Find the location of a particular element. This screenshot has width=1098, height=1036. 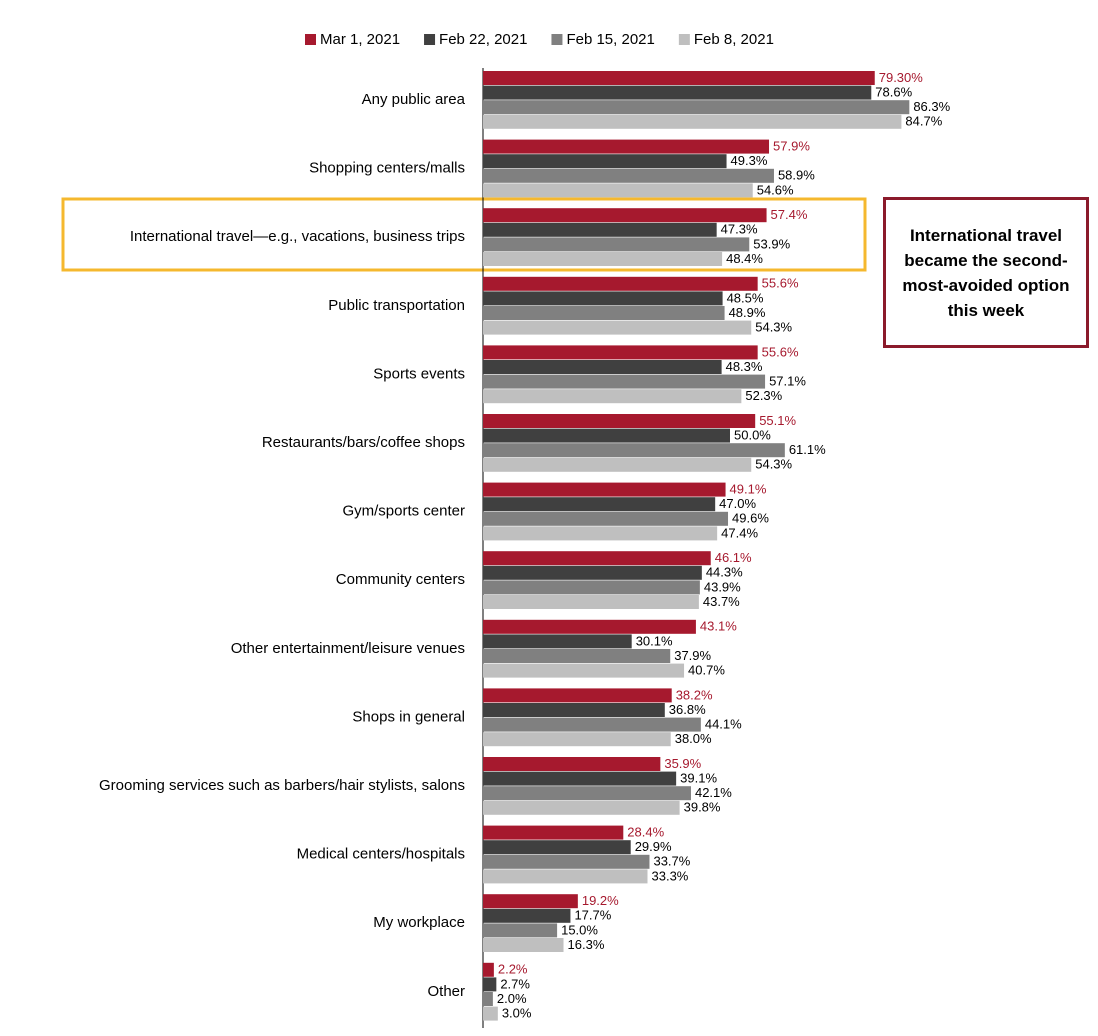

value-label: 86.3% is located at coordinates (931, 106).